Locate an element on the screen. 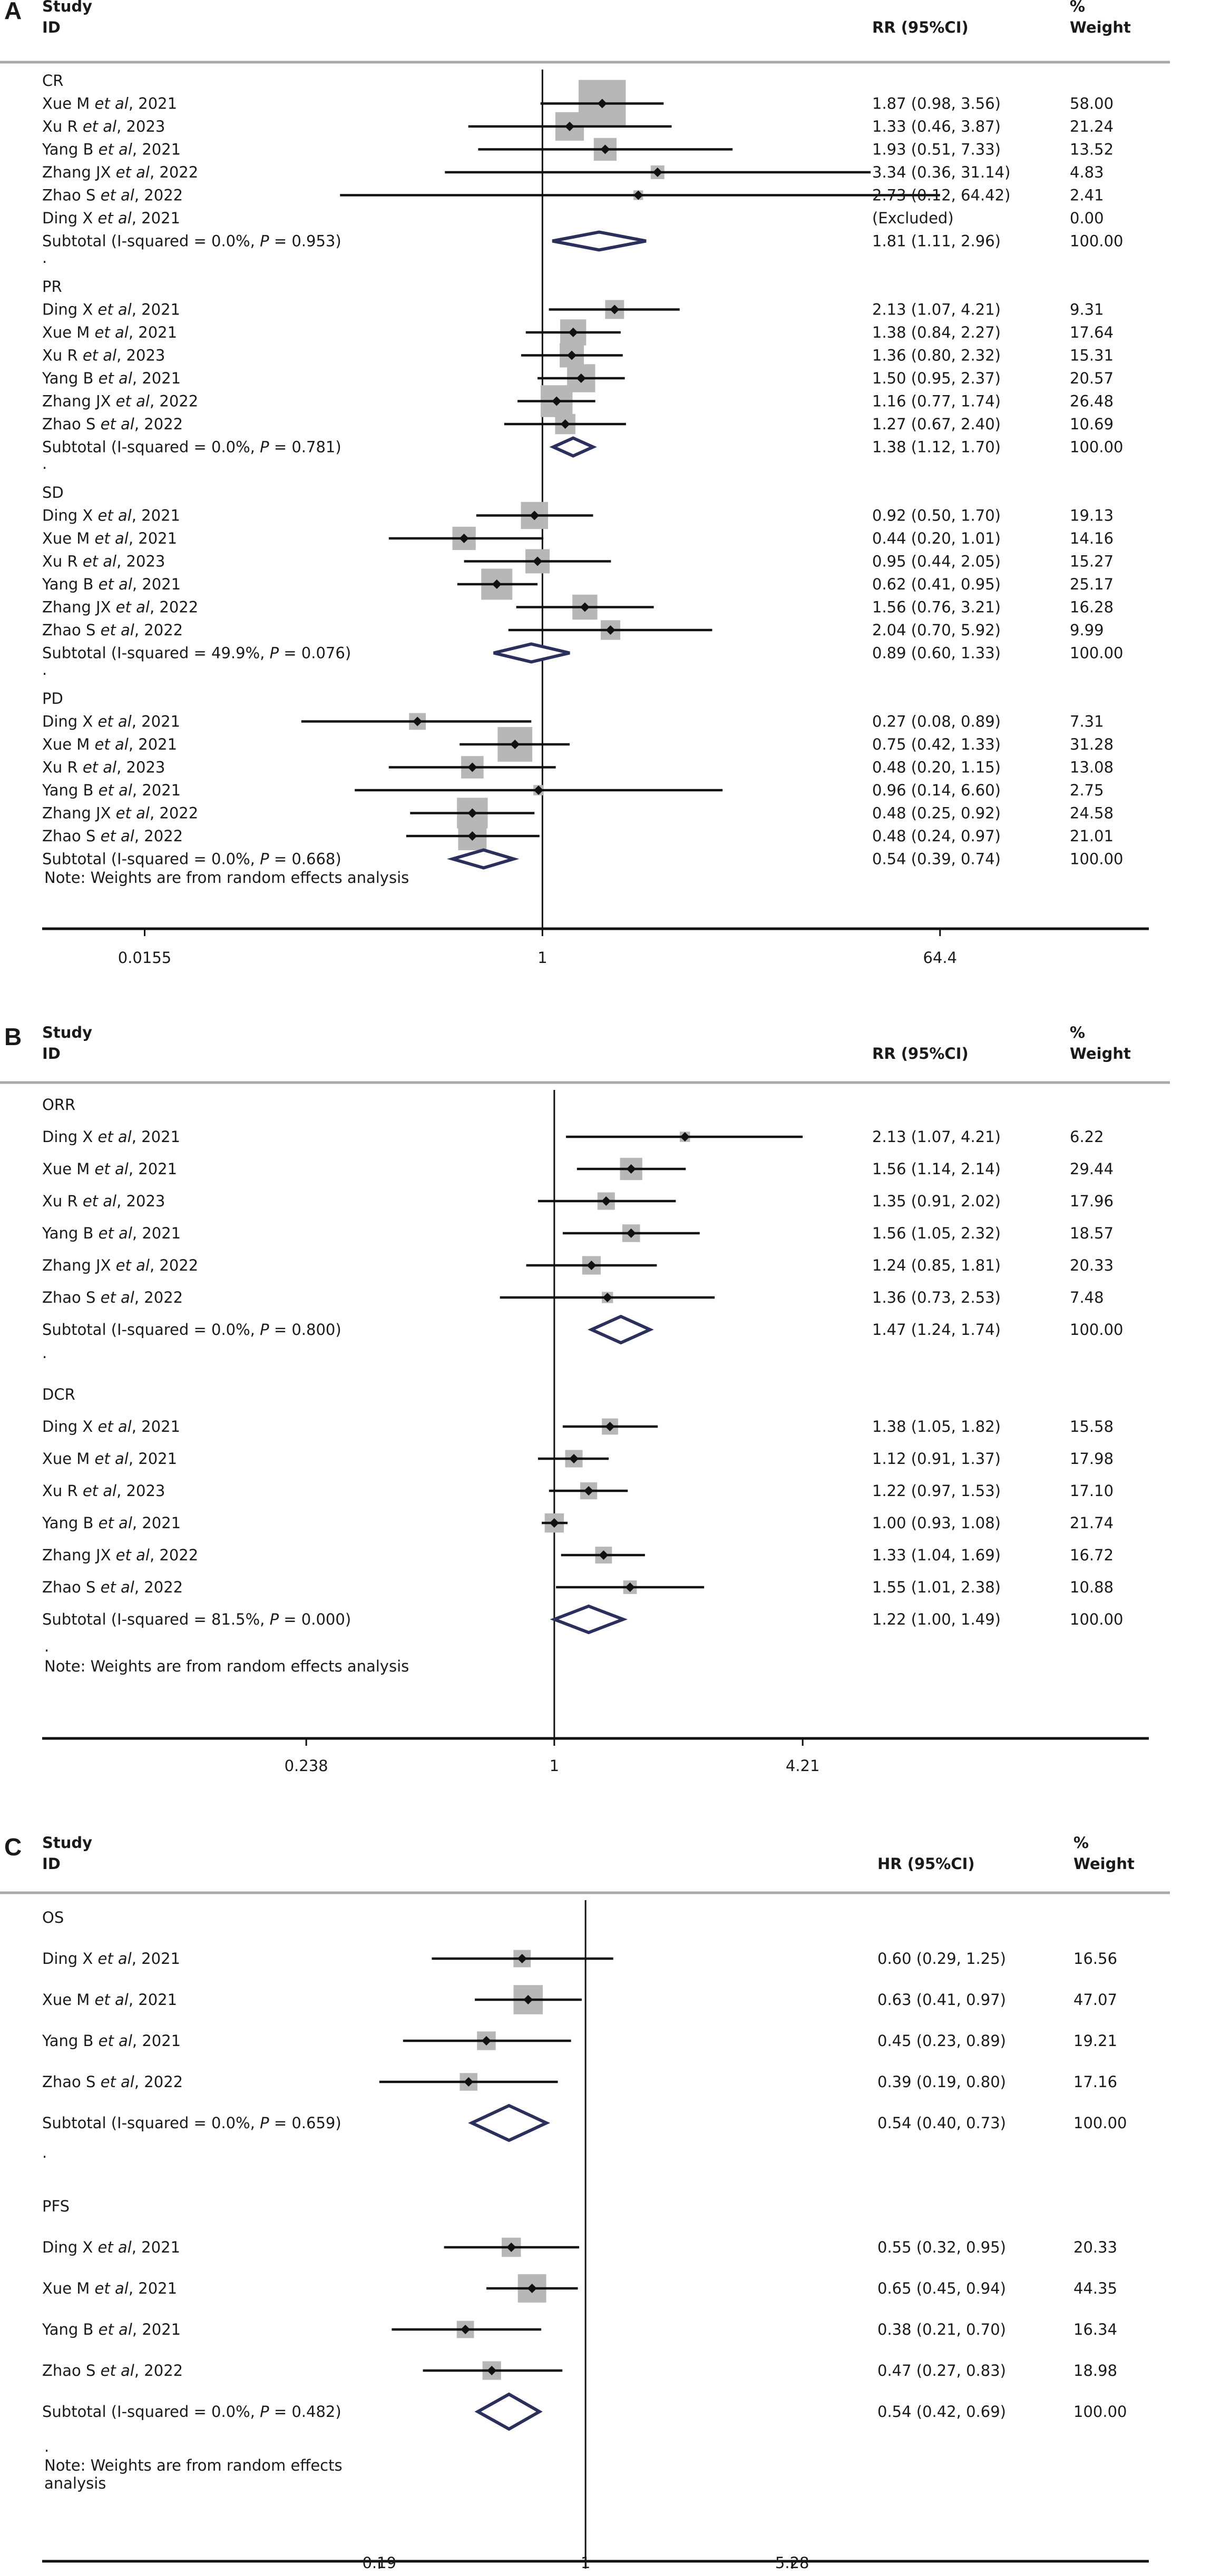 The width and height of the screenshot is (1211, 2576). study-xue-m-point is located at coordinates (515, 744).